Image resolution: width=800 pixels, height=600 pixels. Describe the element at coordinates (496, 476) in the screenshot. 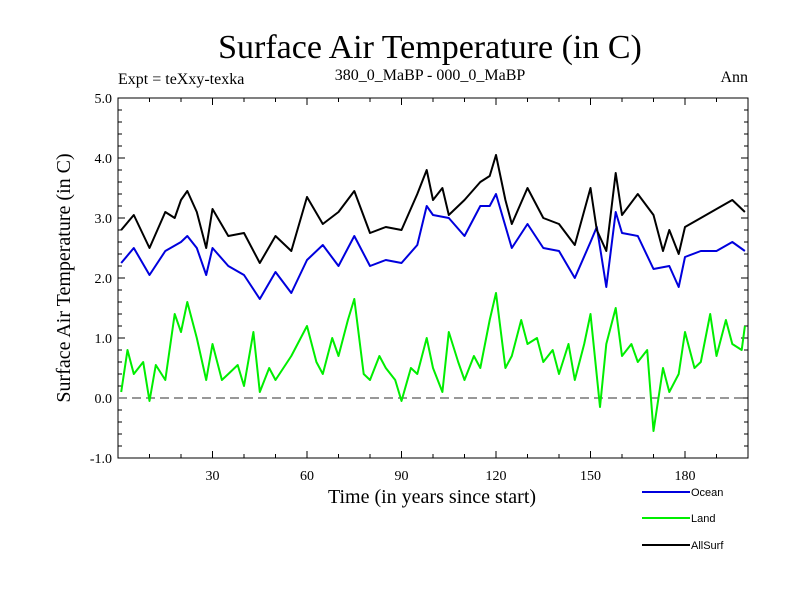

I see `x-tick-label: 120` at that location.